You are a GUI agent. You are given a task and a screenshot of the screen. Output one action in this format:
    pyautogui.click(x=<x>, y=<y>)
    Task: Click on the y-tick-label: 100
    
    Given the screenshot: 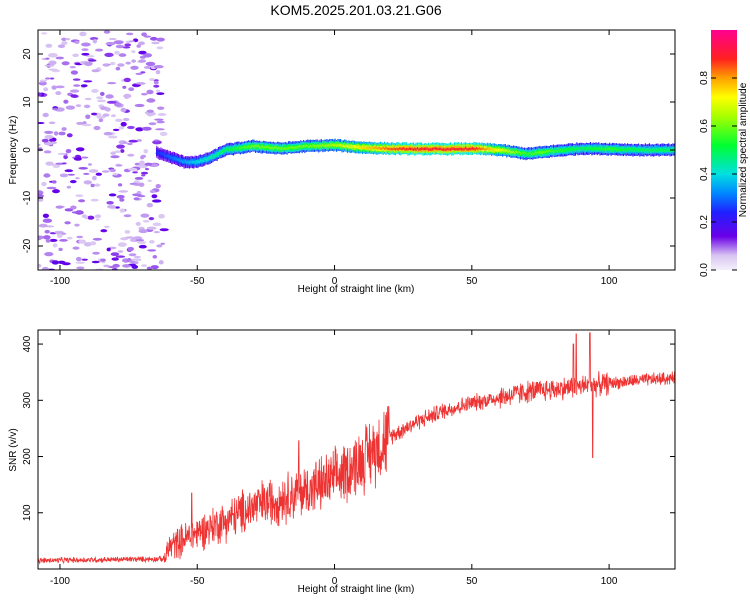 What is the action you would take?
    pyautogui.click(x=27, y=512)
    